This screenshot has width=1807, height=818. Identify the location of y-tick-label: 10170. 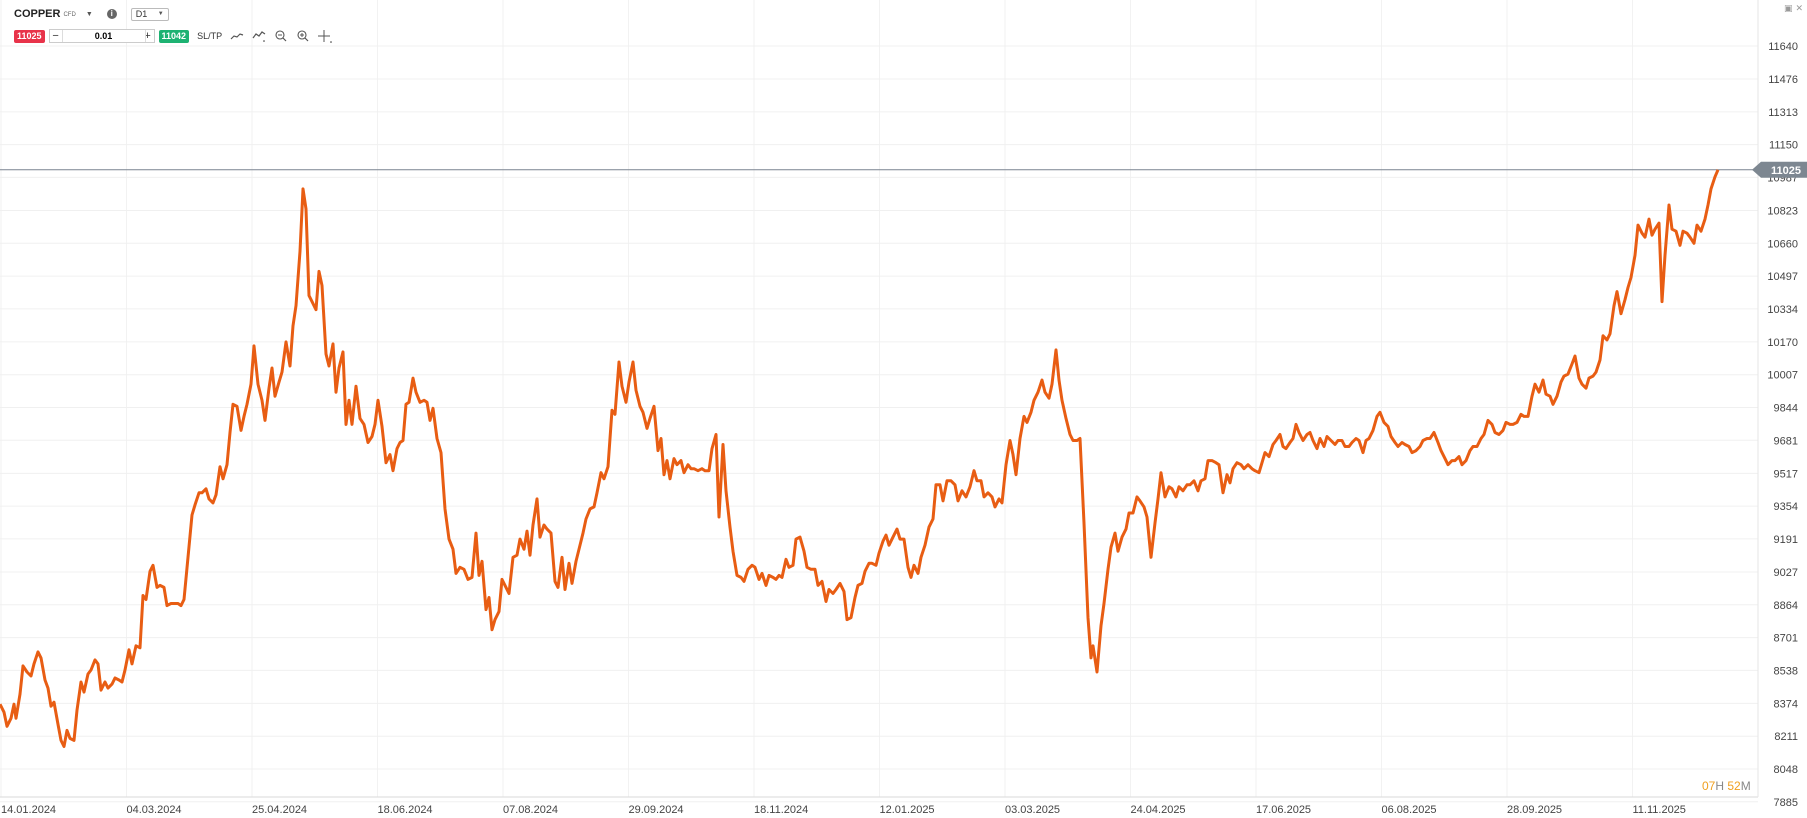
(1782, 343).